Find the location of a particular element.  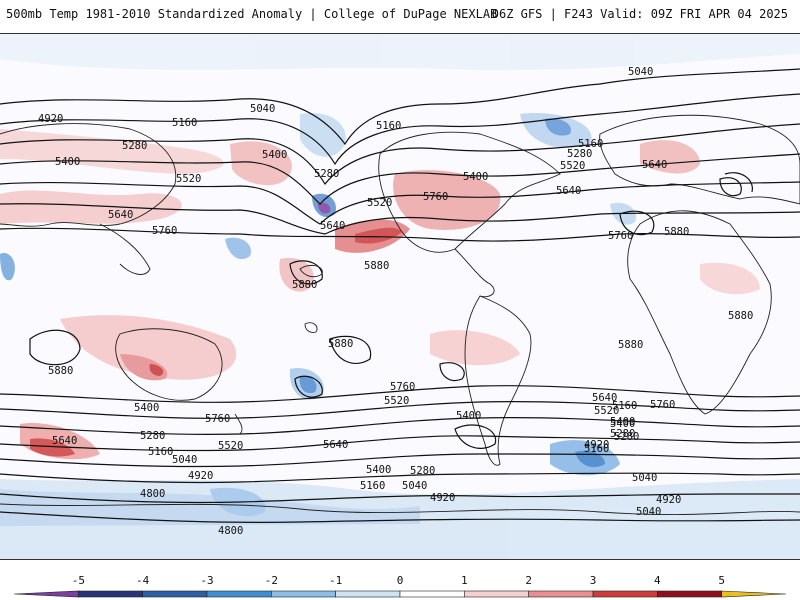

colorbar-tick-label: 4 is located at coordinates (657, 580).